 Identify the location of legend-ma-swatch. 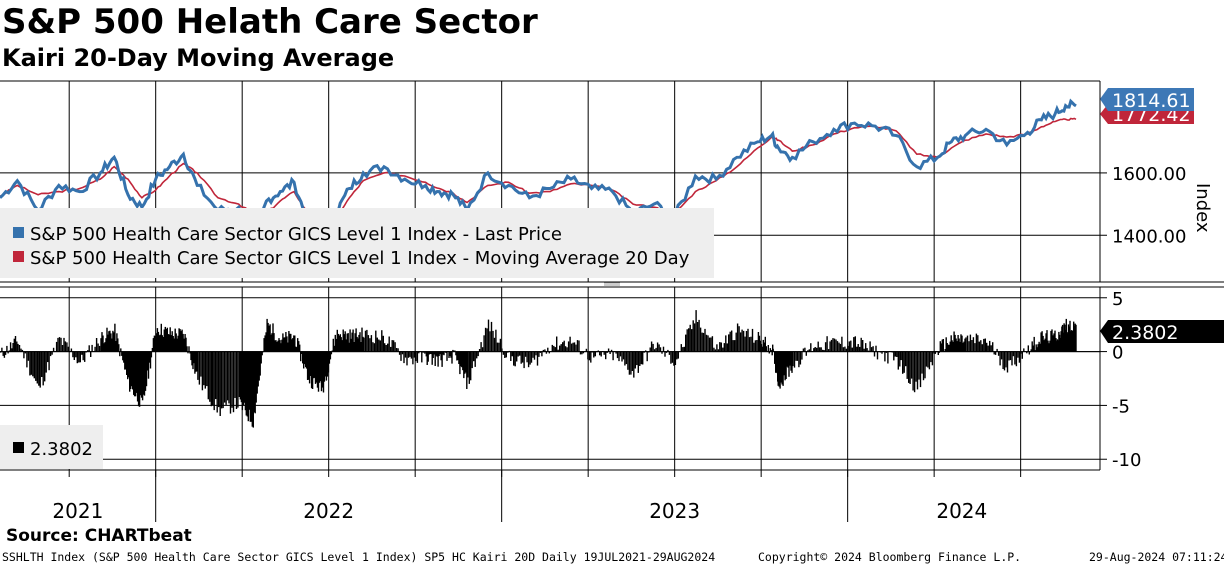
(18, 256).